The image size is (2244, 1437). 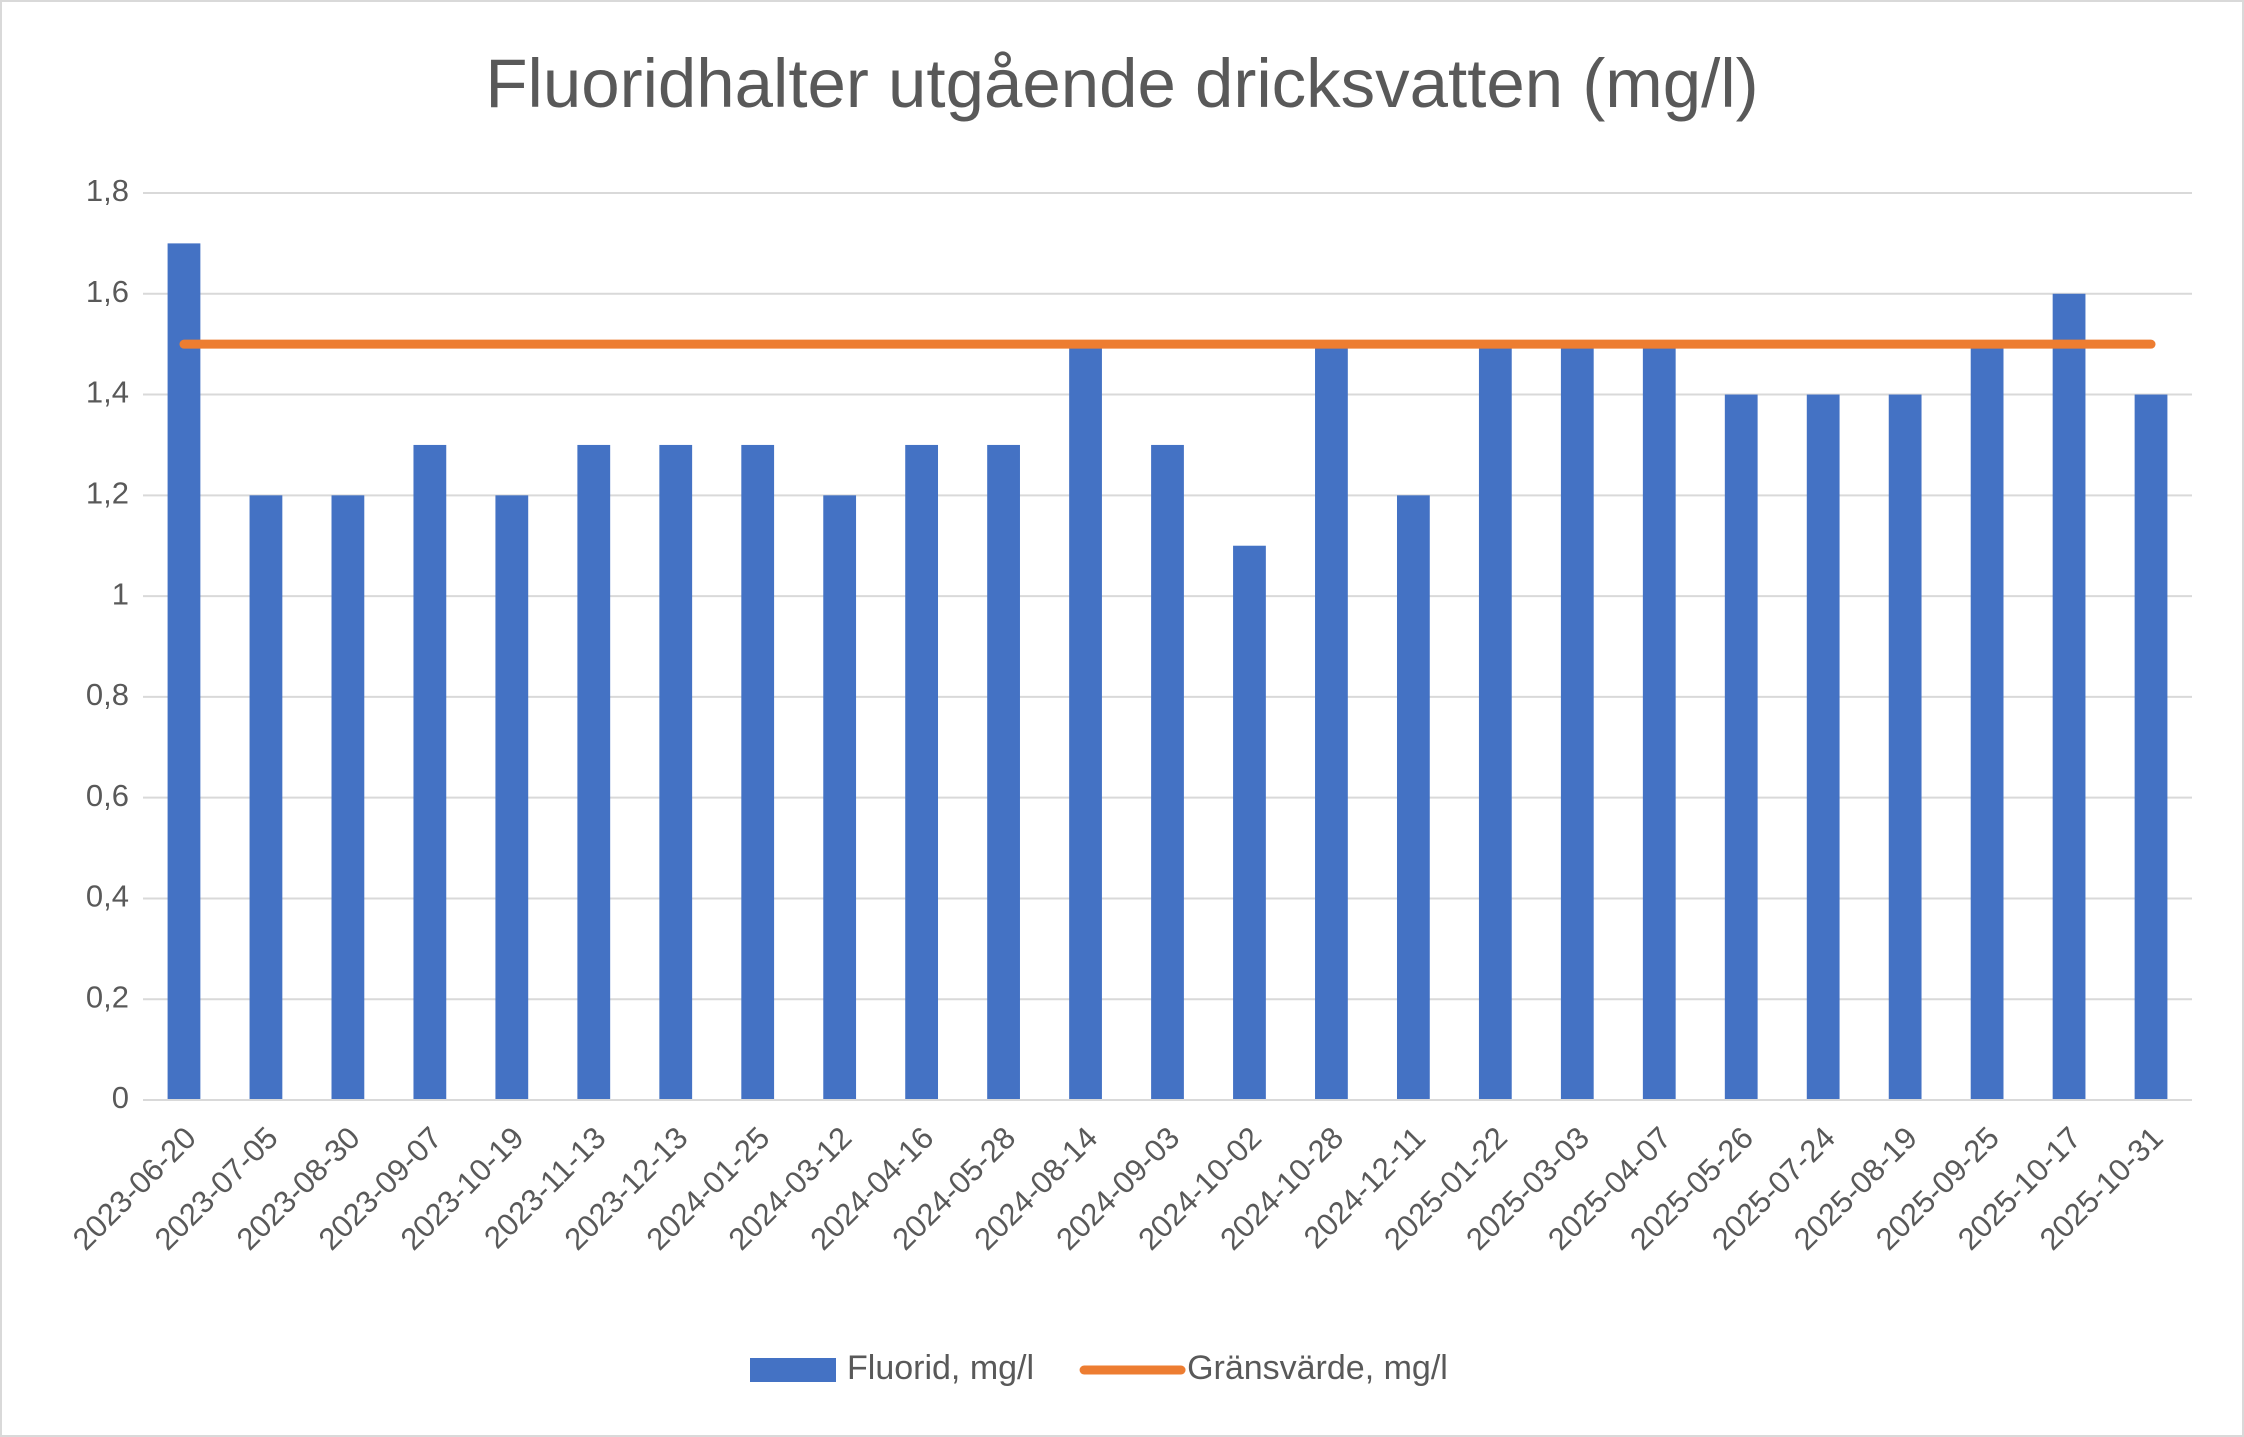 What do you see at coordinates (107, 493) in the screenshot?
I see `y-tick-label: 1,2` at bounding box center [107, 493].